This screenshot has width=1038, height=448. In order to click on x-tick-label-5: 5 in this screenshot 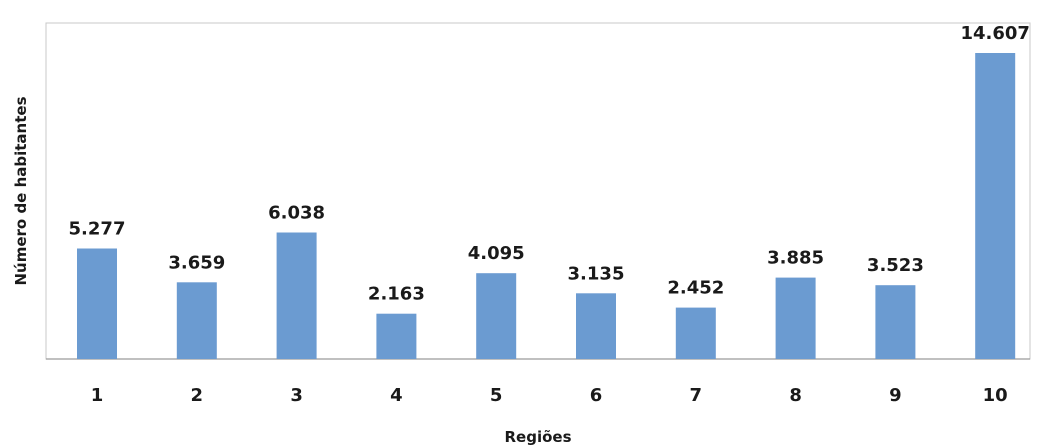, I will do `click(496, 395)`.